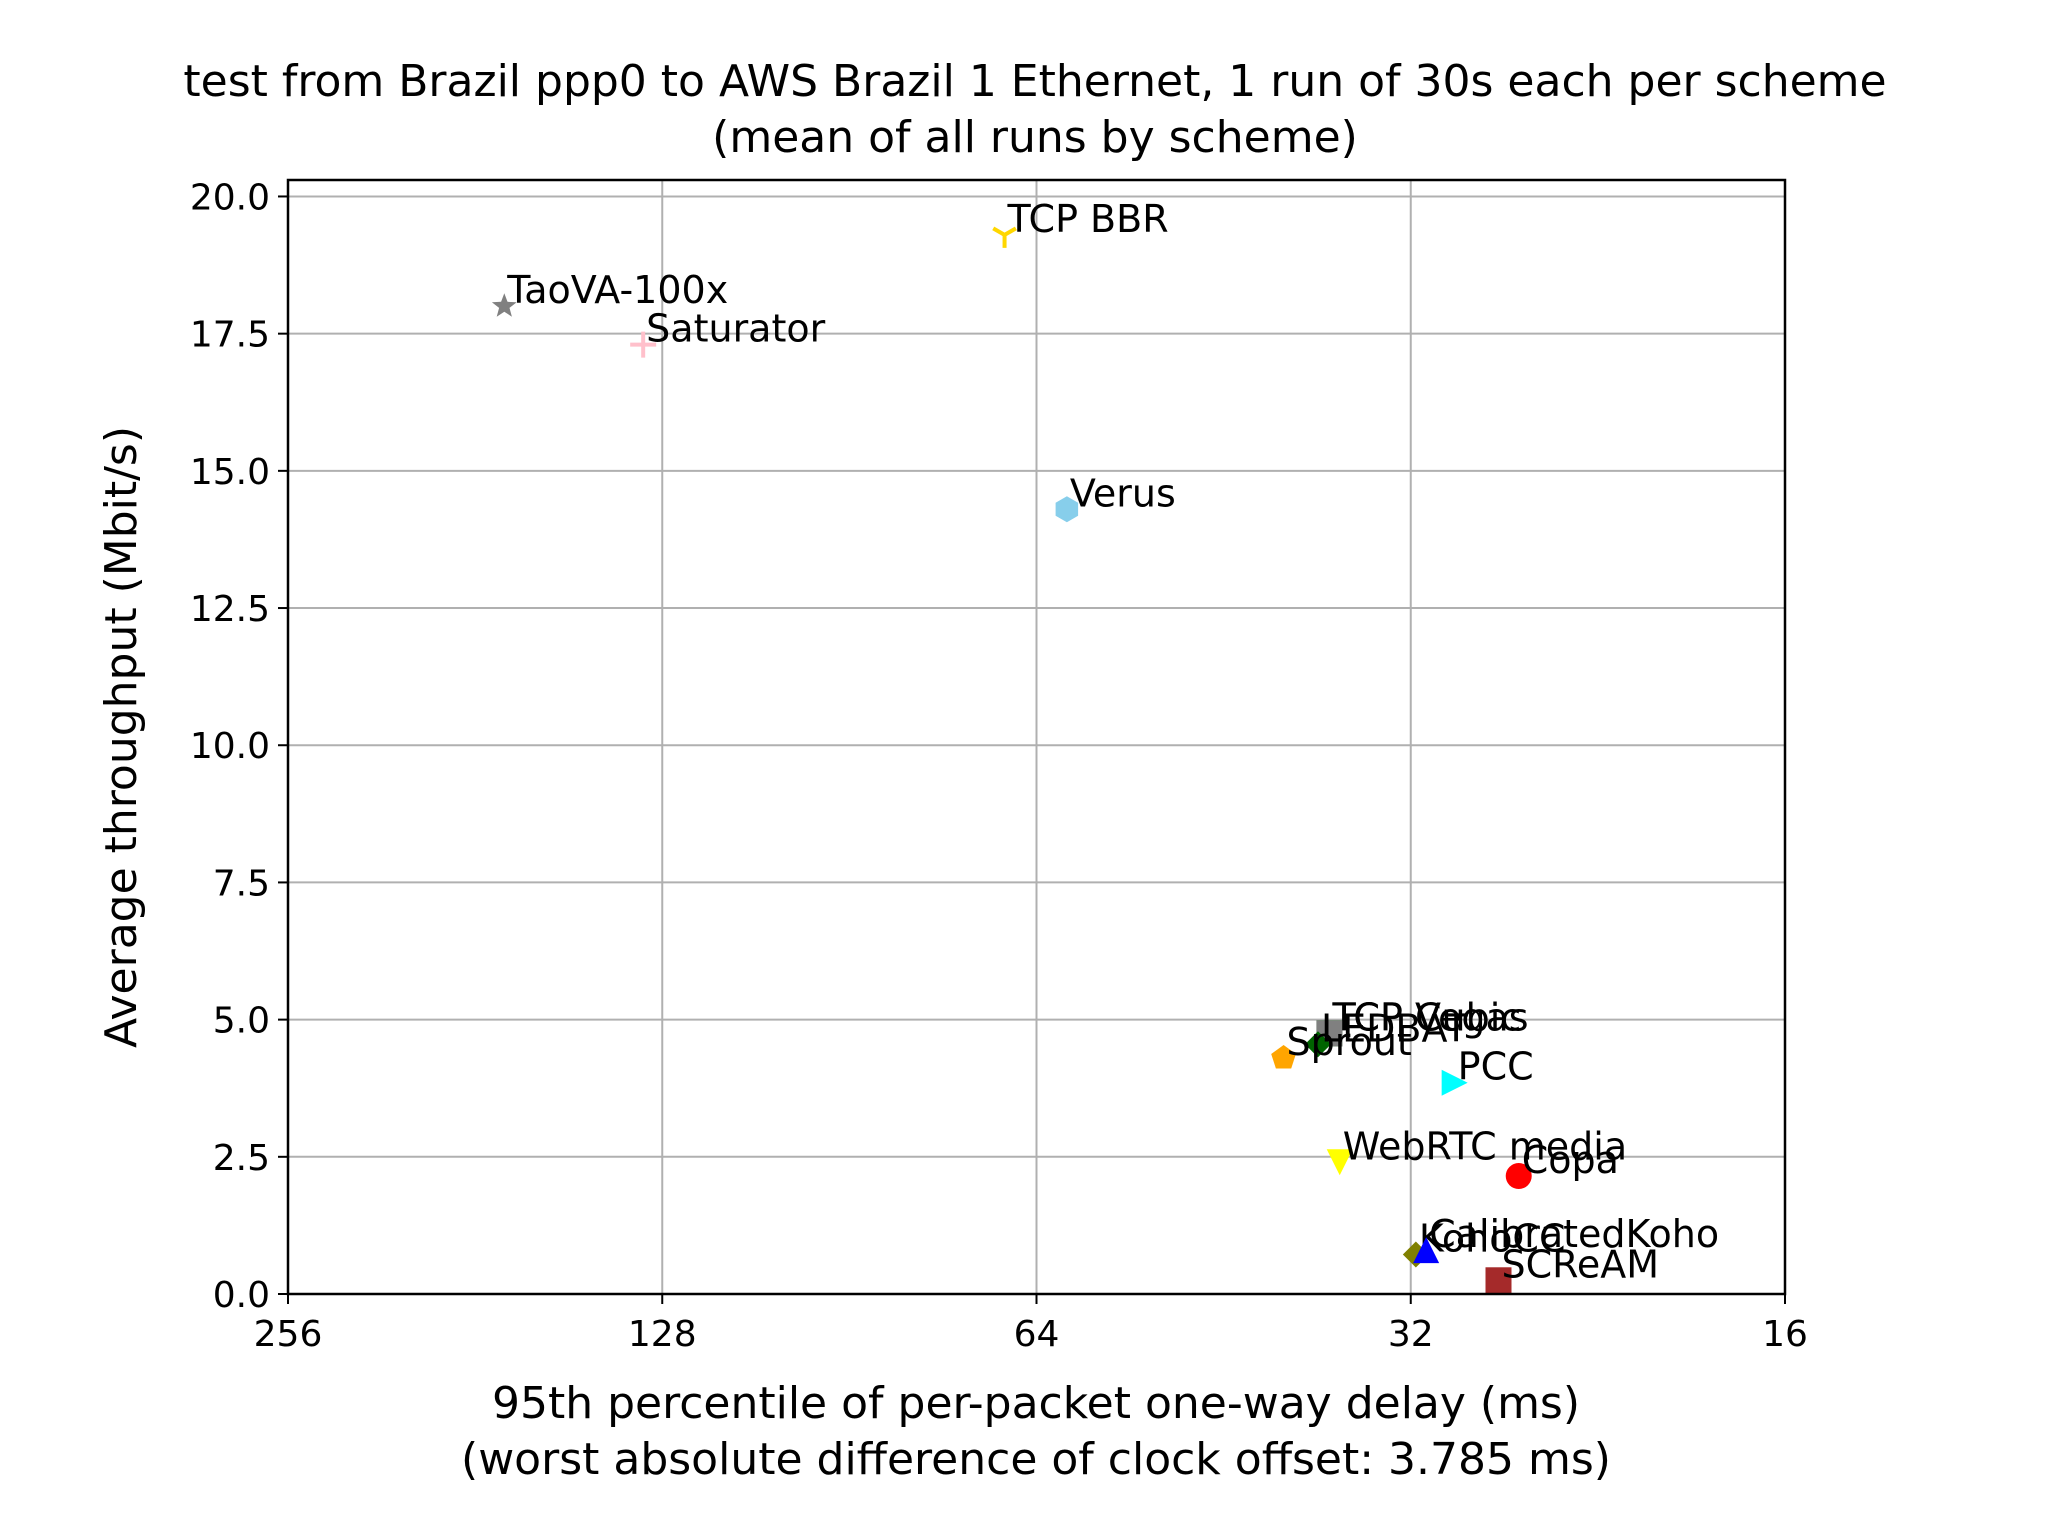  What do you see at coordinates (1349, 1042) in the screenshot?
I see `label-sprout: Sprout` at bounding box center [1349, 1042].